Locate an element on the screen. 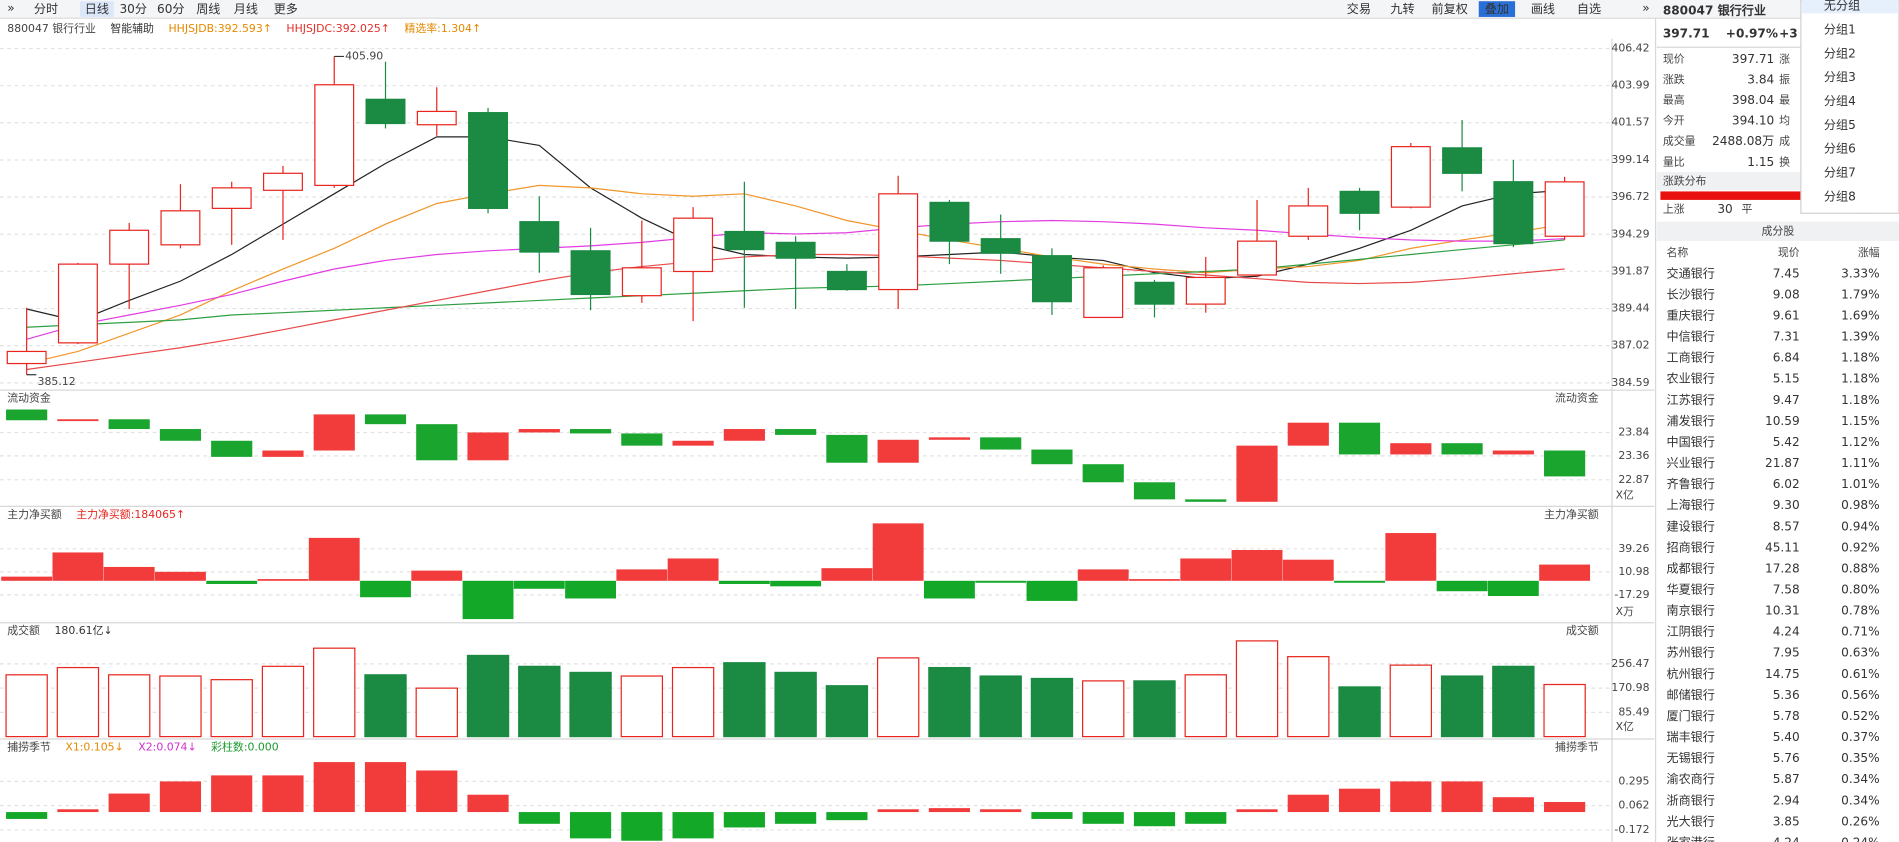 The image size is (1899, 842). pane-legend: X1:0.105↓ is located at coordinates (94, 747).